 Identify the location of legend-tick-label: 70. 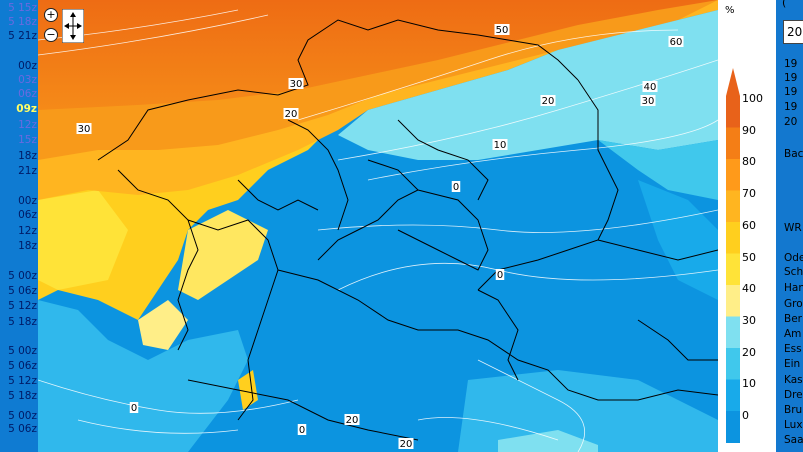
(749, 194).